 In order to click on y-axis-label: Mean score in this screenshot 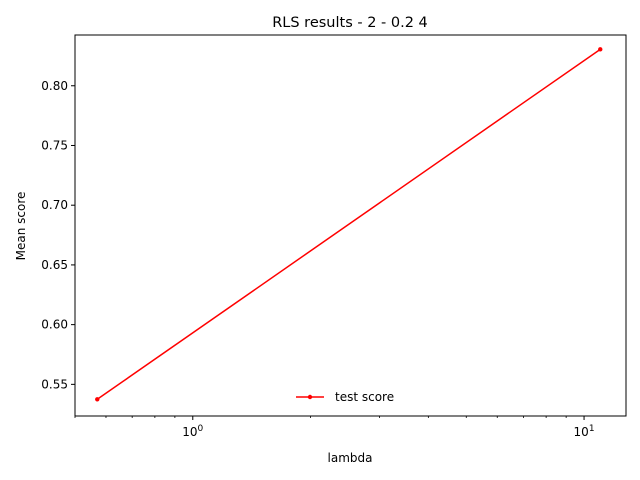, I will do `click(21, 226)`.